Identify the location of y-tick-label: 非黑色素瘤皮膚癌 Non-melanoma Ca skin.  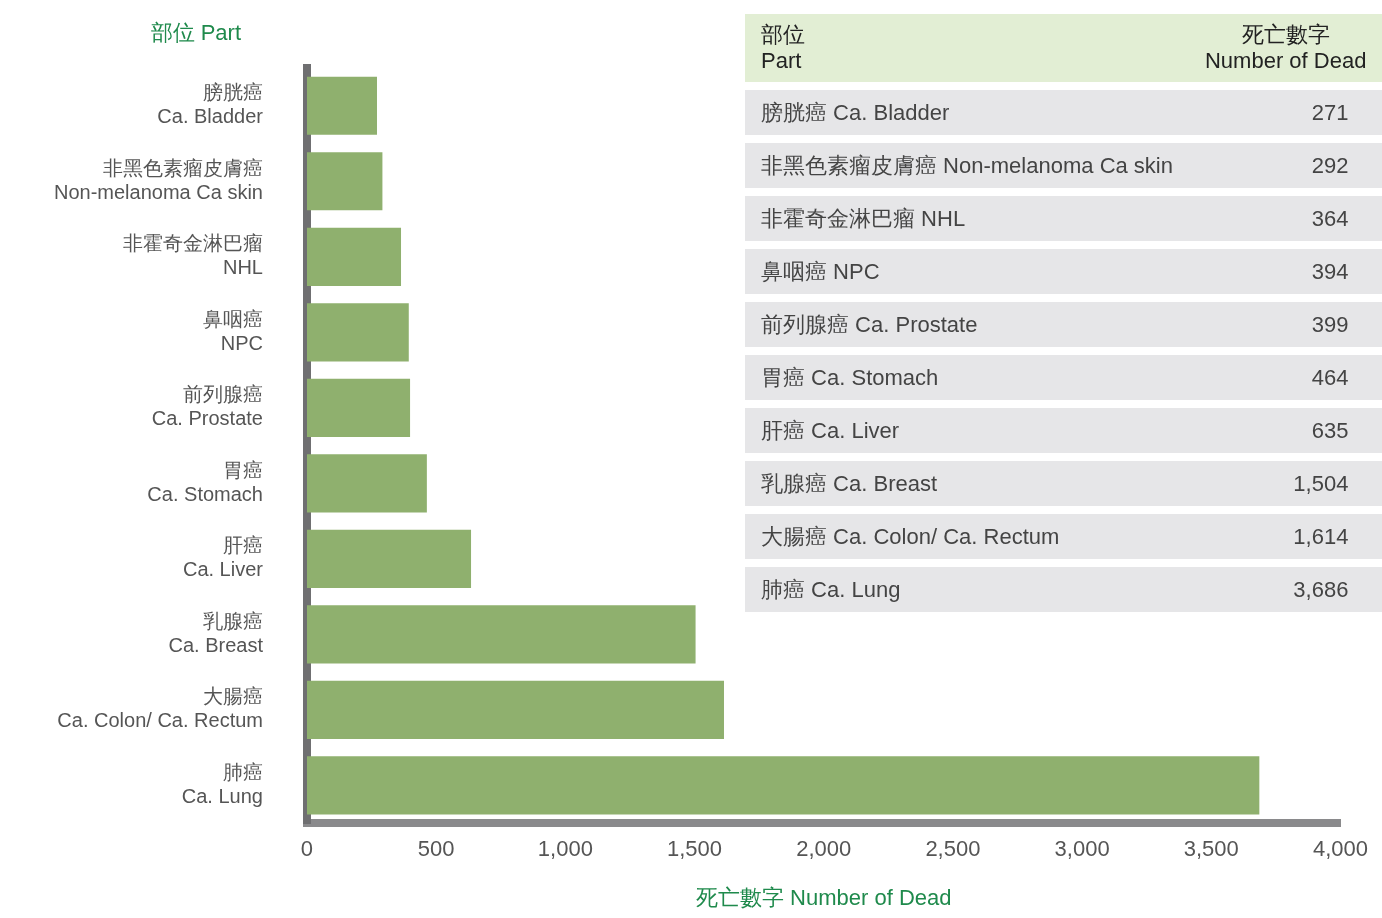
(158, 179).